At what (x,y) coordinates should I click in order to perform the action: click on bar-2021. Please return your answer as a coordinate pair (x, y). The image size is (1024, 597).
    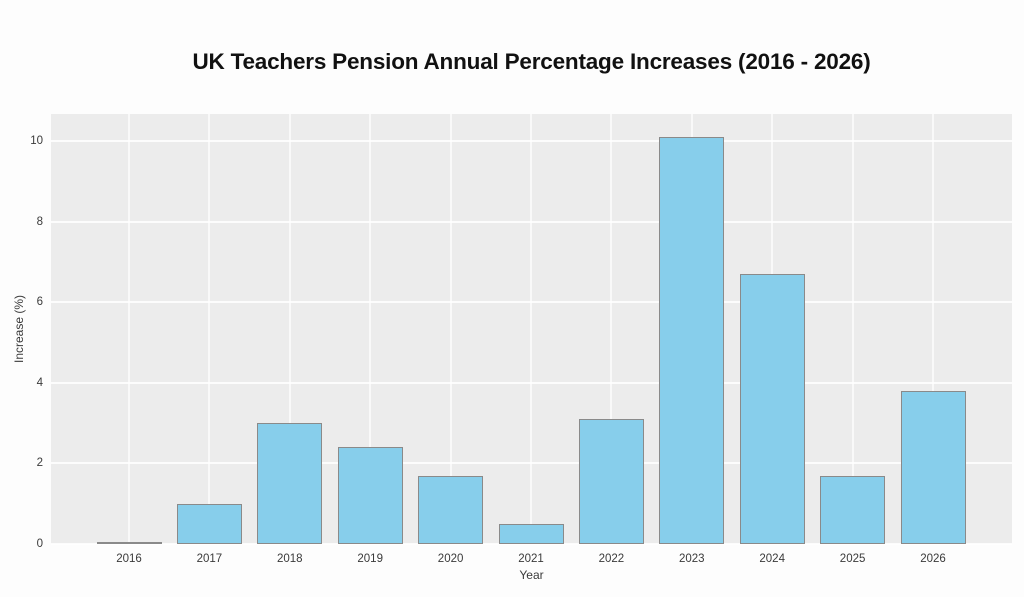
    Looking at the image, I should click on (531, 533).